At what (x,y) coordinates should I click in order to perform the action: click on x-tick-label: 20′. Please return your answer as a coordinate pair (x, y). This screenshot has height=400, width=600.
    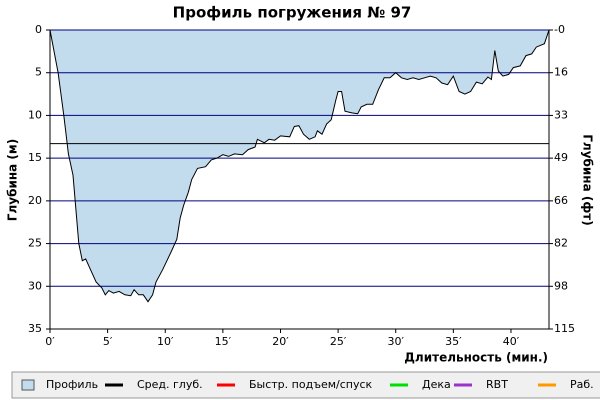
    Looking at the image, I should click on (280, 341).